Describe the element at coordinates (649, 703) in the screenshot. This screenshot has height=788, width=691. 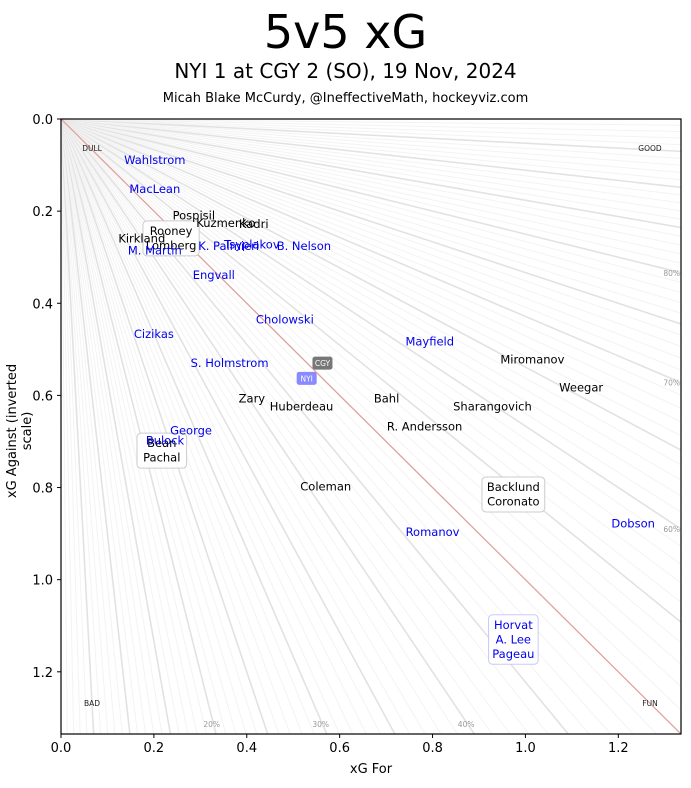
I see `corner-label-fun: FUN` at that location.